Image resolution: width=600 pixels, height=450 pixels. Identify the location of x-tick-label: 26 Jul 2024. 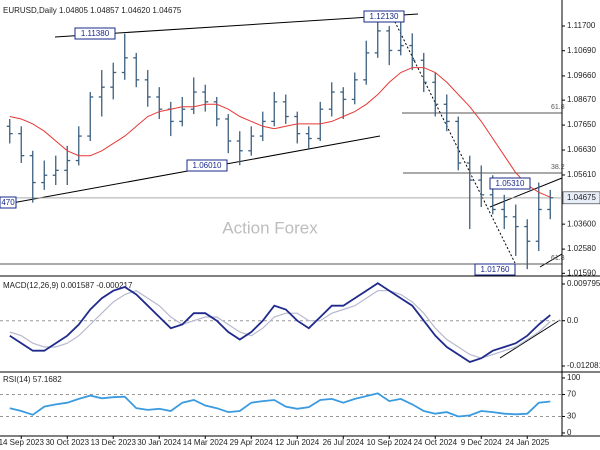
(344, 442).